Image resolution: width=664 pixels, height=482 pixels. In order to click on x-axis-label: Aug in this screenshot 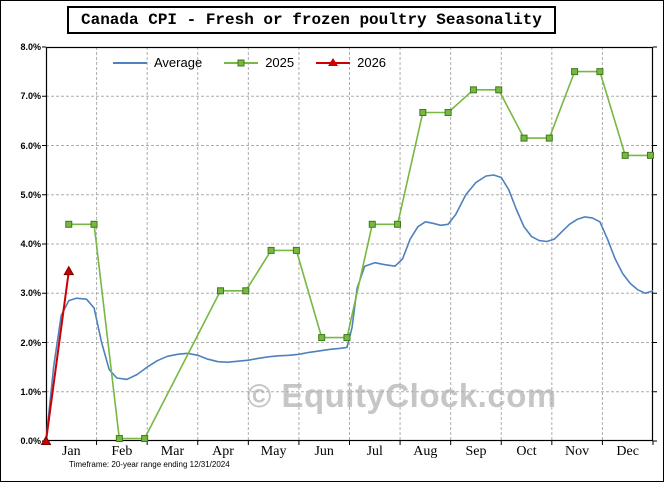, I will do `click(425, 451)`.